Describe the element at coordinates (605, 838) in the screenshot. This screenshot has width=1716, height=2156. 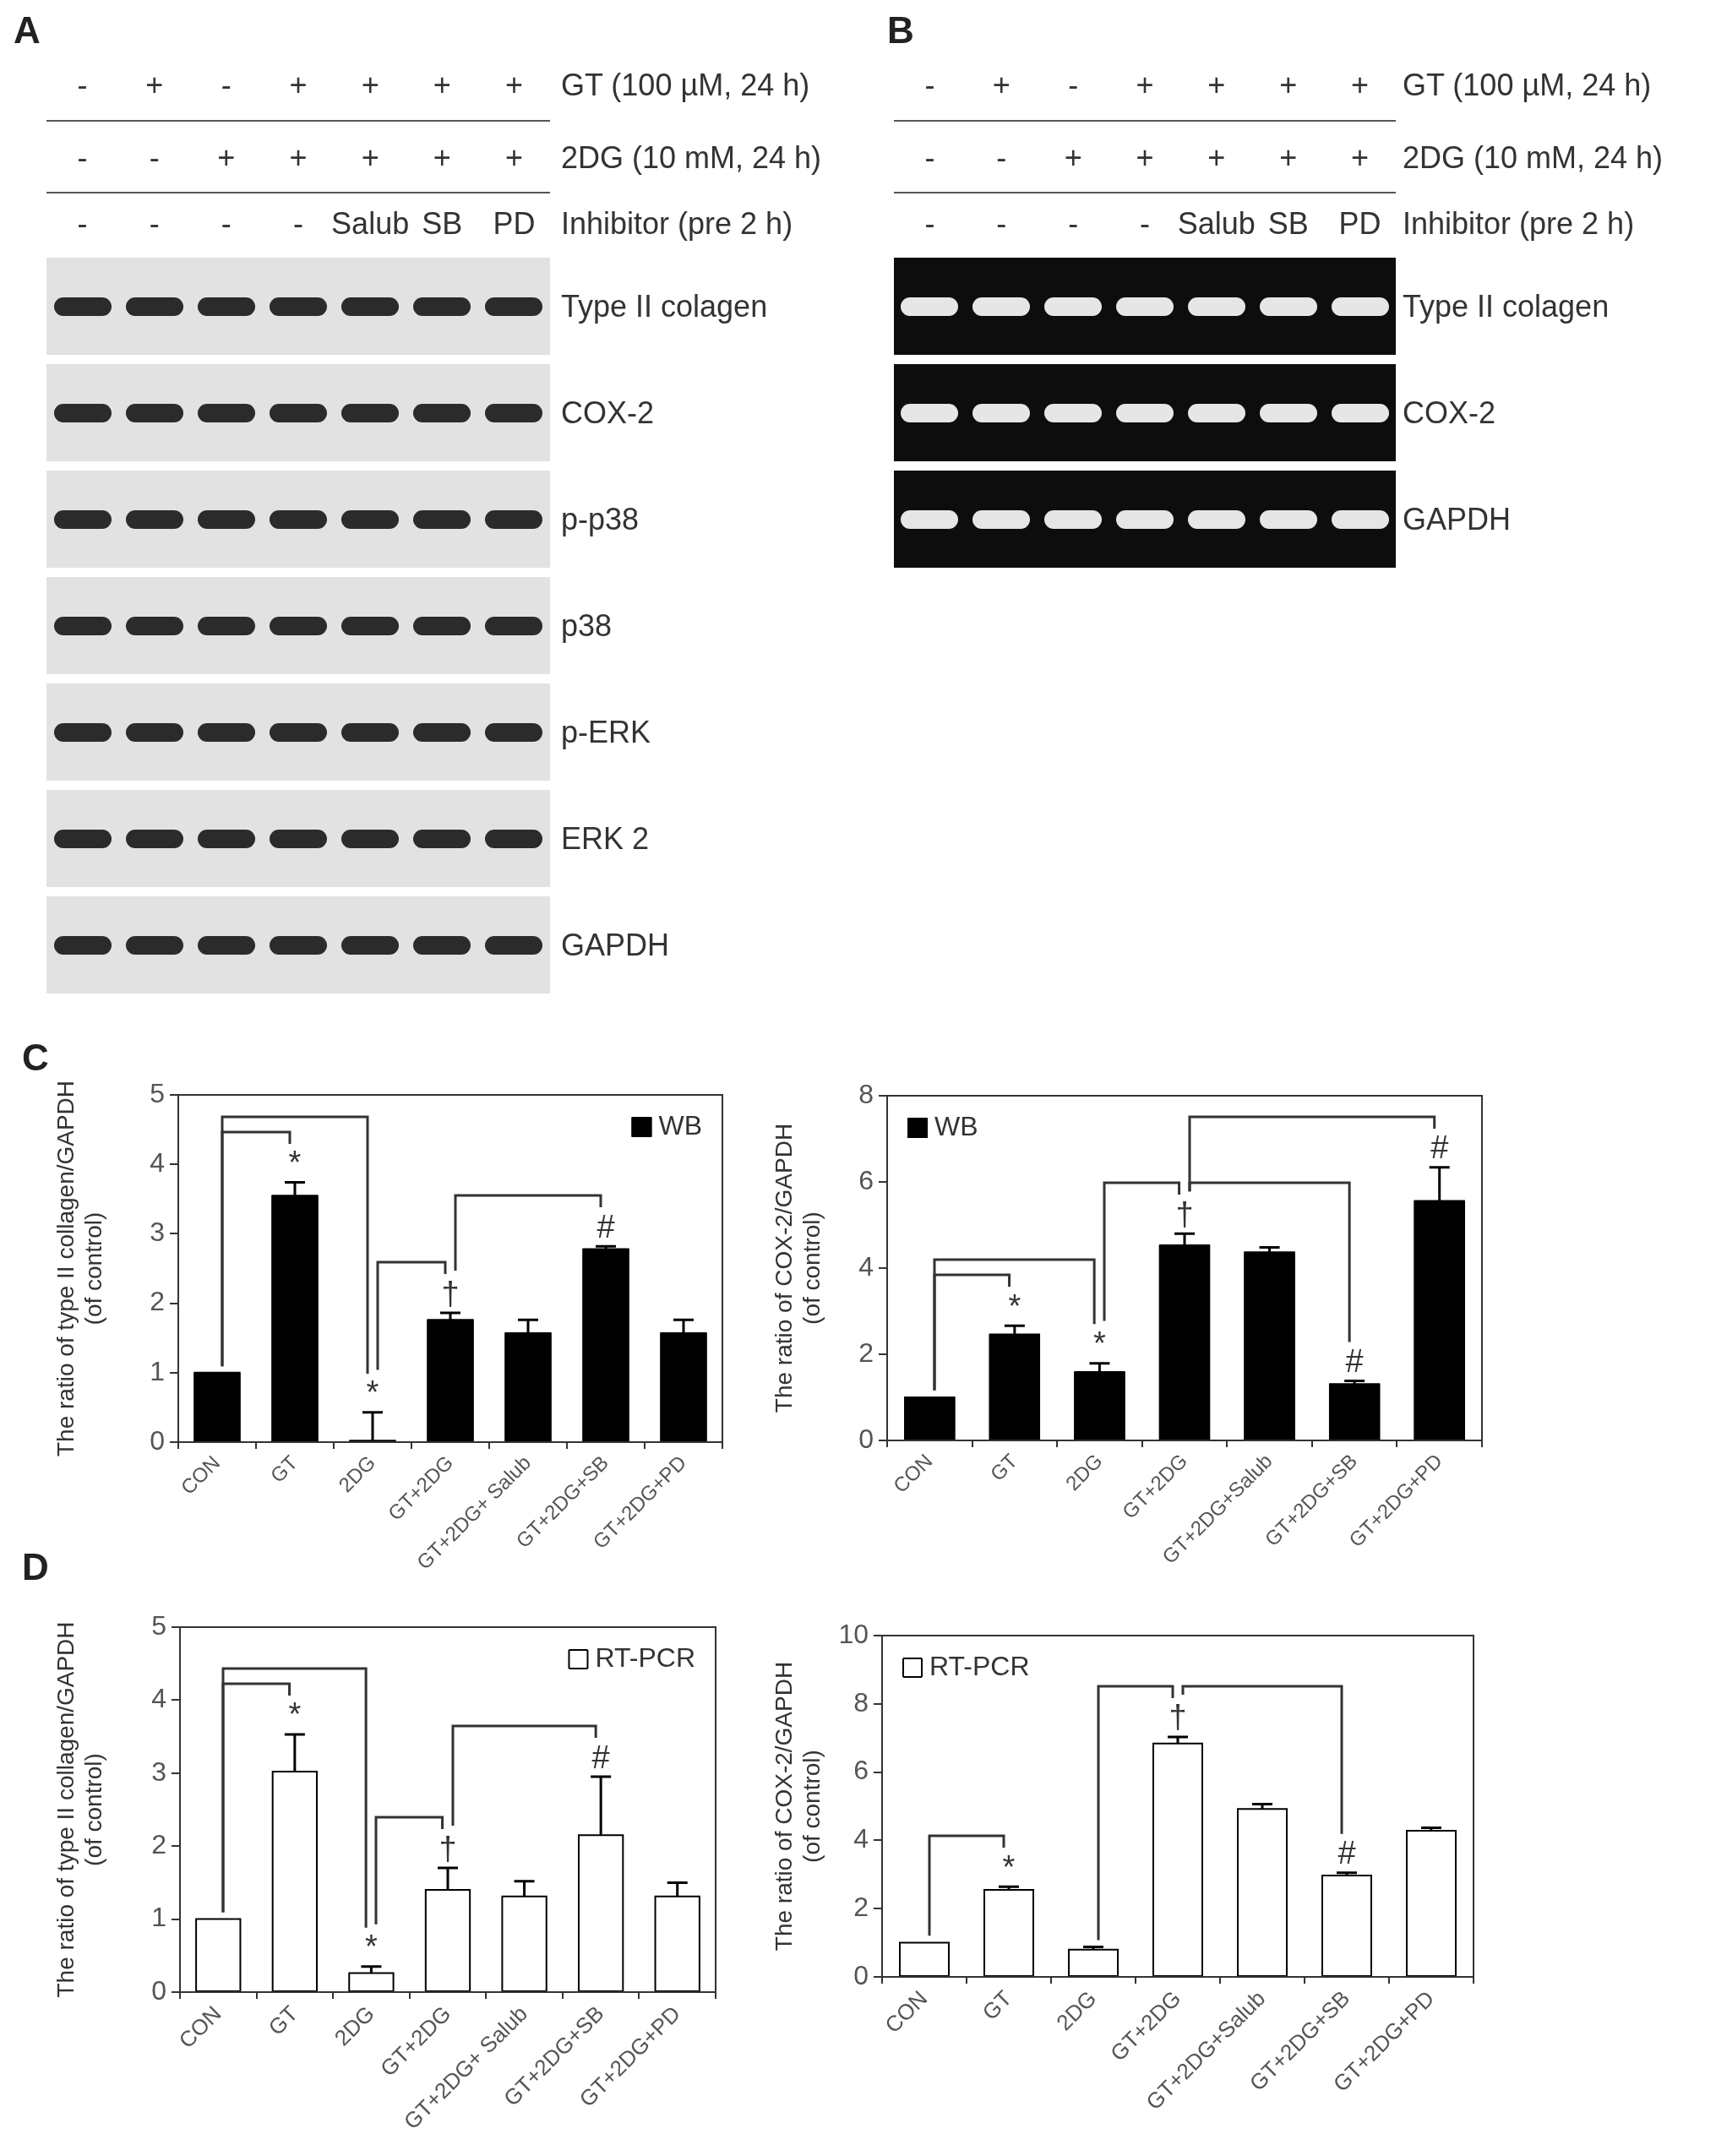
I see `text: ERK 2` at that location.